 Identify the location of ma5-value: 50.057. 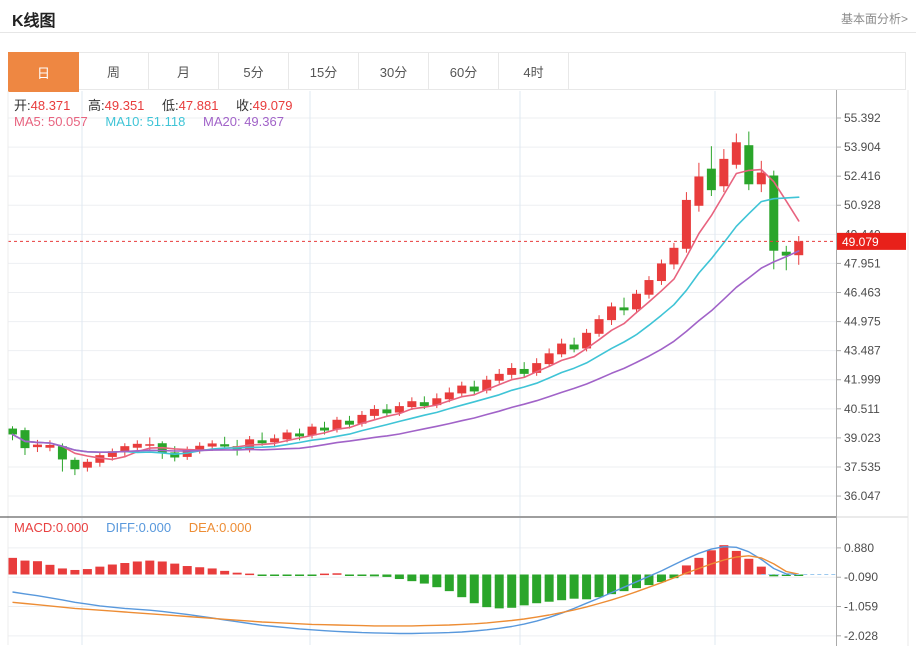
(67, 121).